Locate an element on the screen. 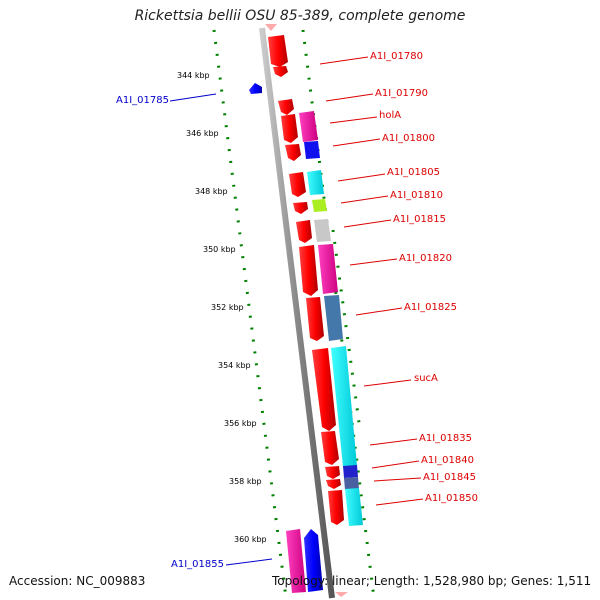  gene-label-A1I_01820: A1I_01820 is located at coordinates (425, 258).